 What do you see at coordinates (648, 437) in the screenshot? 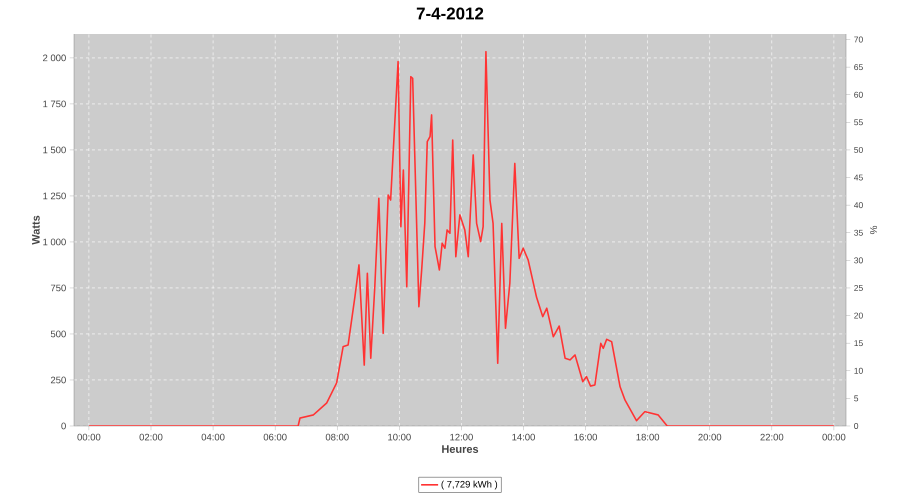
I see `x-tick-label: 18:00` at bounding box center [648, 437].